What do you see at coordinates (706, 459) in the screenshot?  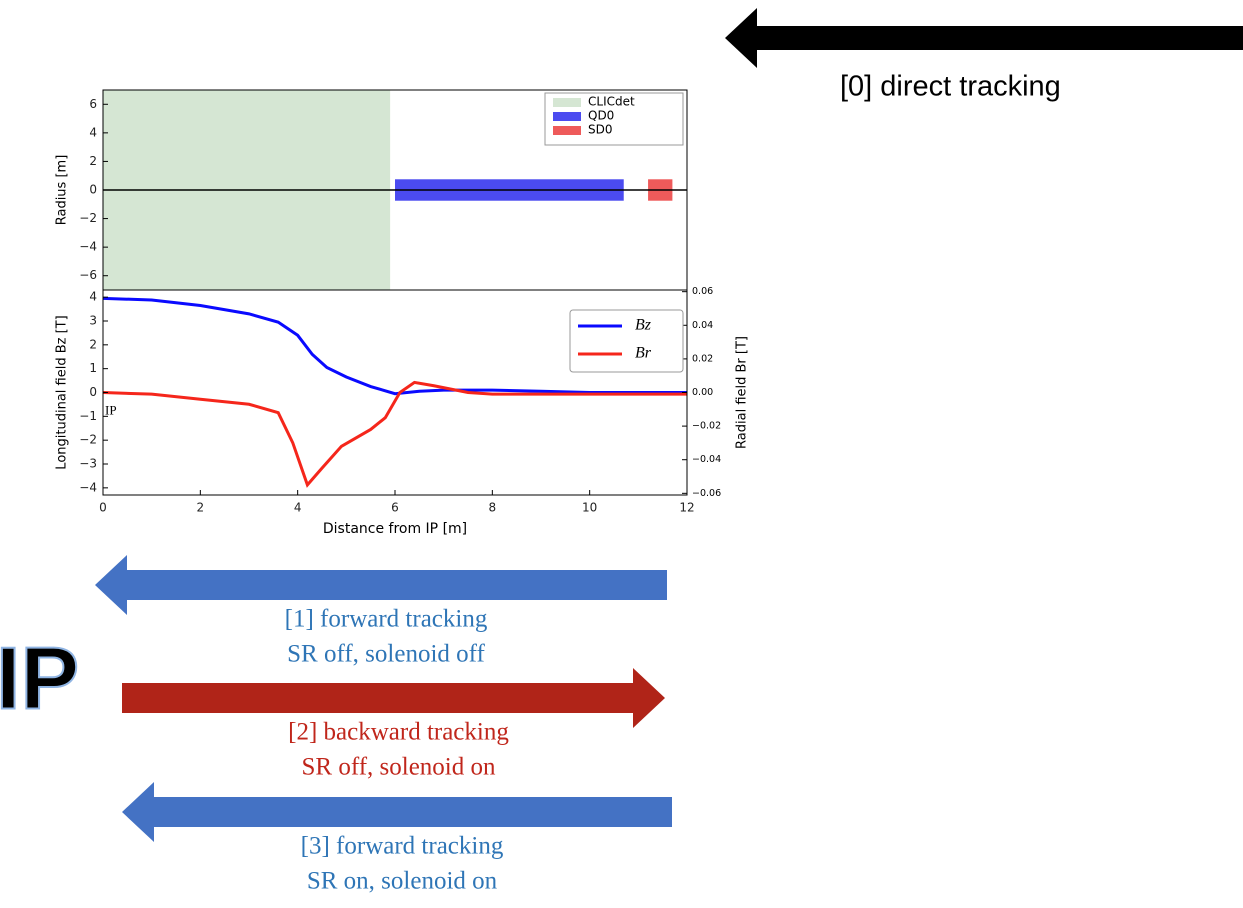 I see `y2-tick-label: −0.04` at bounding box center [706, 459].